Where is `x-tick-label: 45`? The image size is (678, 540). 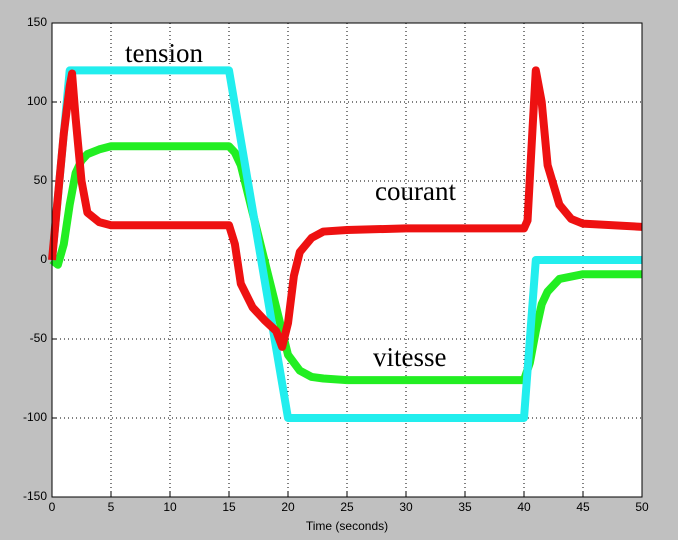
x-tick-label: 45 is located at coordinates (583, 507).